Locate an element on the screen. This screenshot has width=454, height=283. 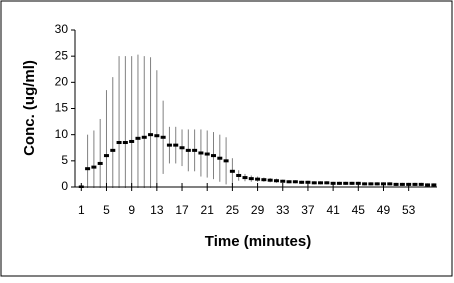
y-tick-label: 20 is located at coordinates (62, 82).